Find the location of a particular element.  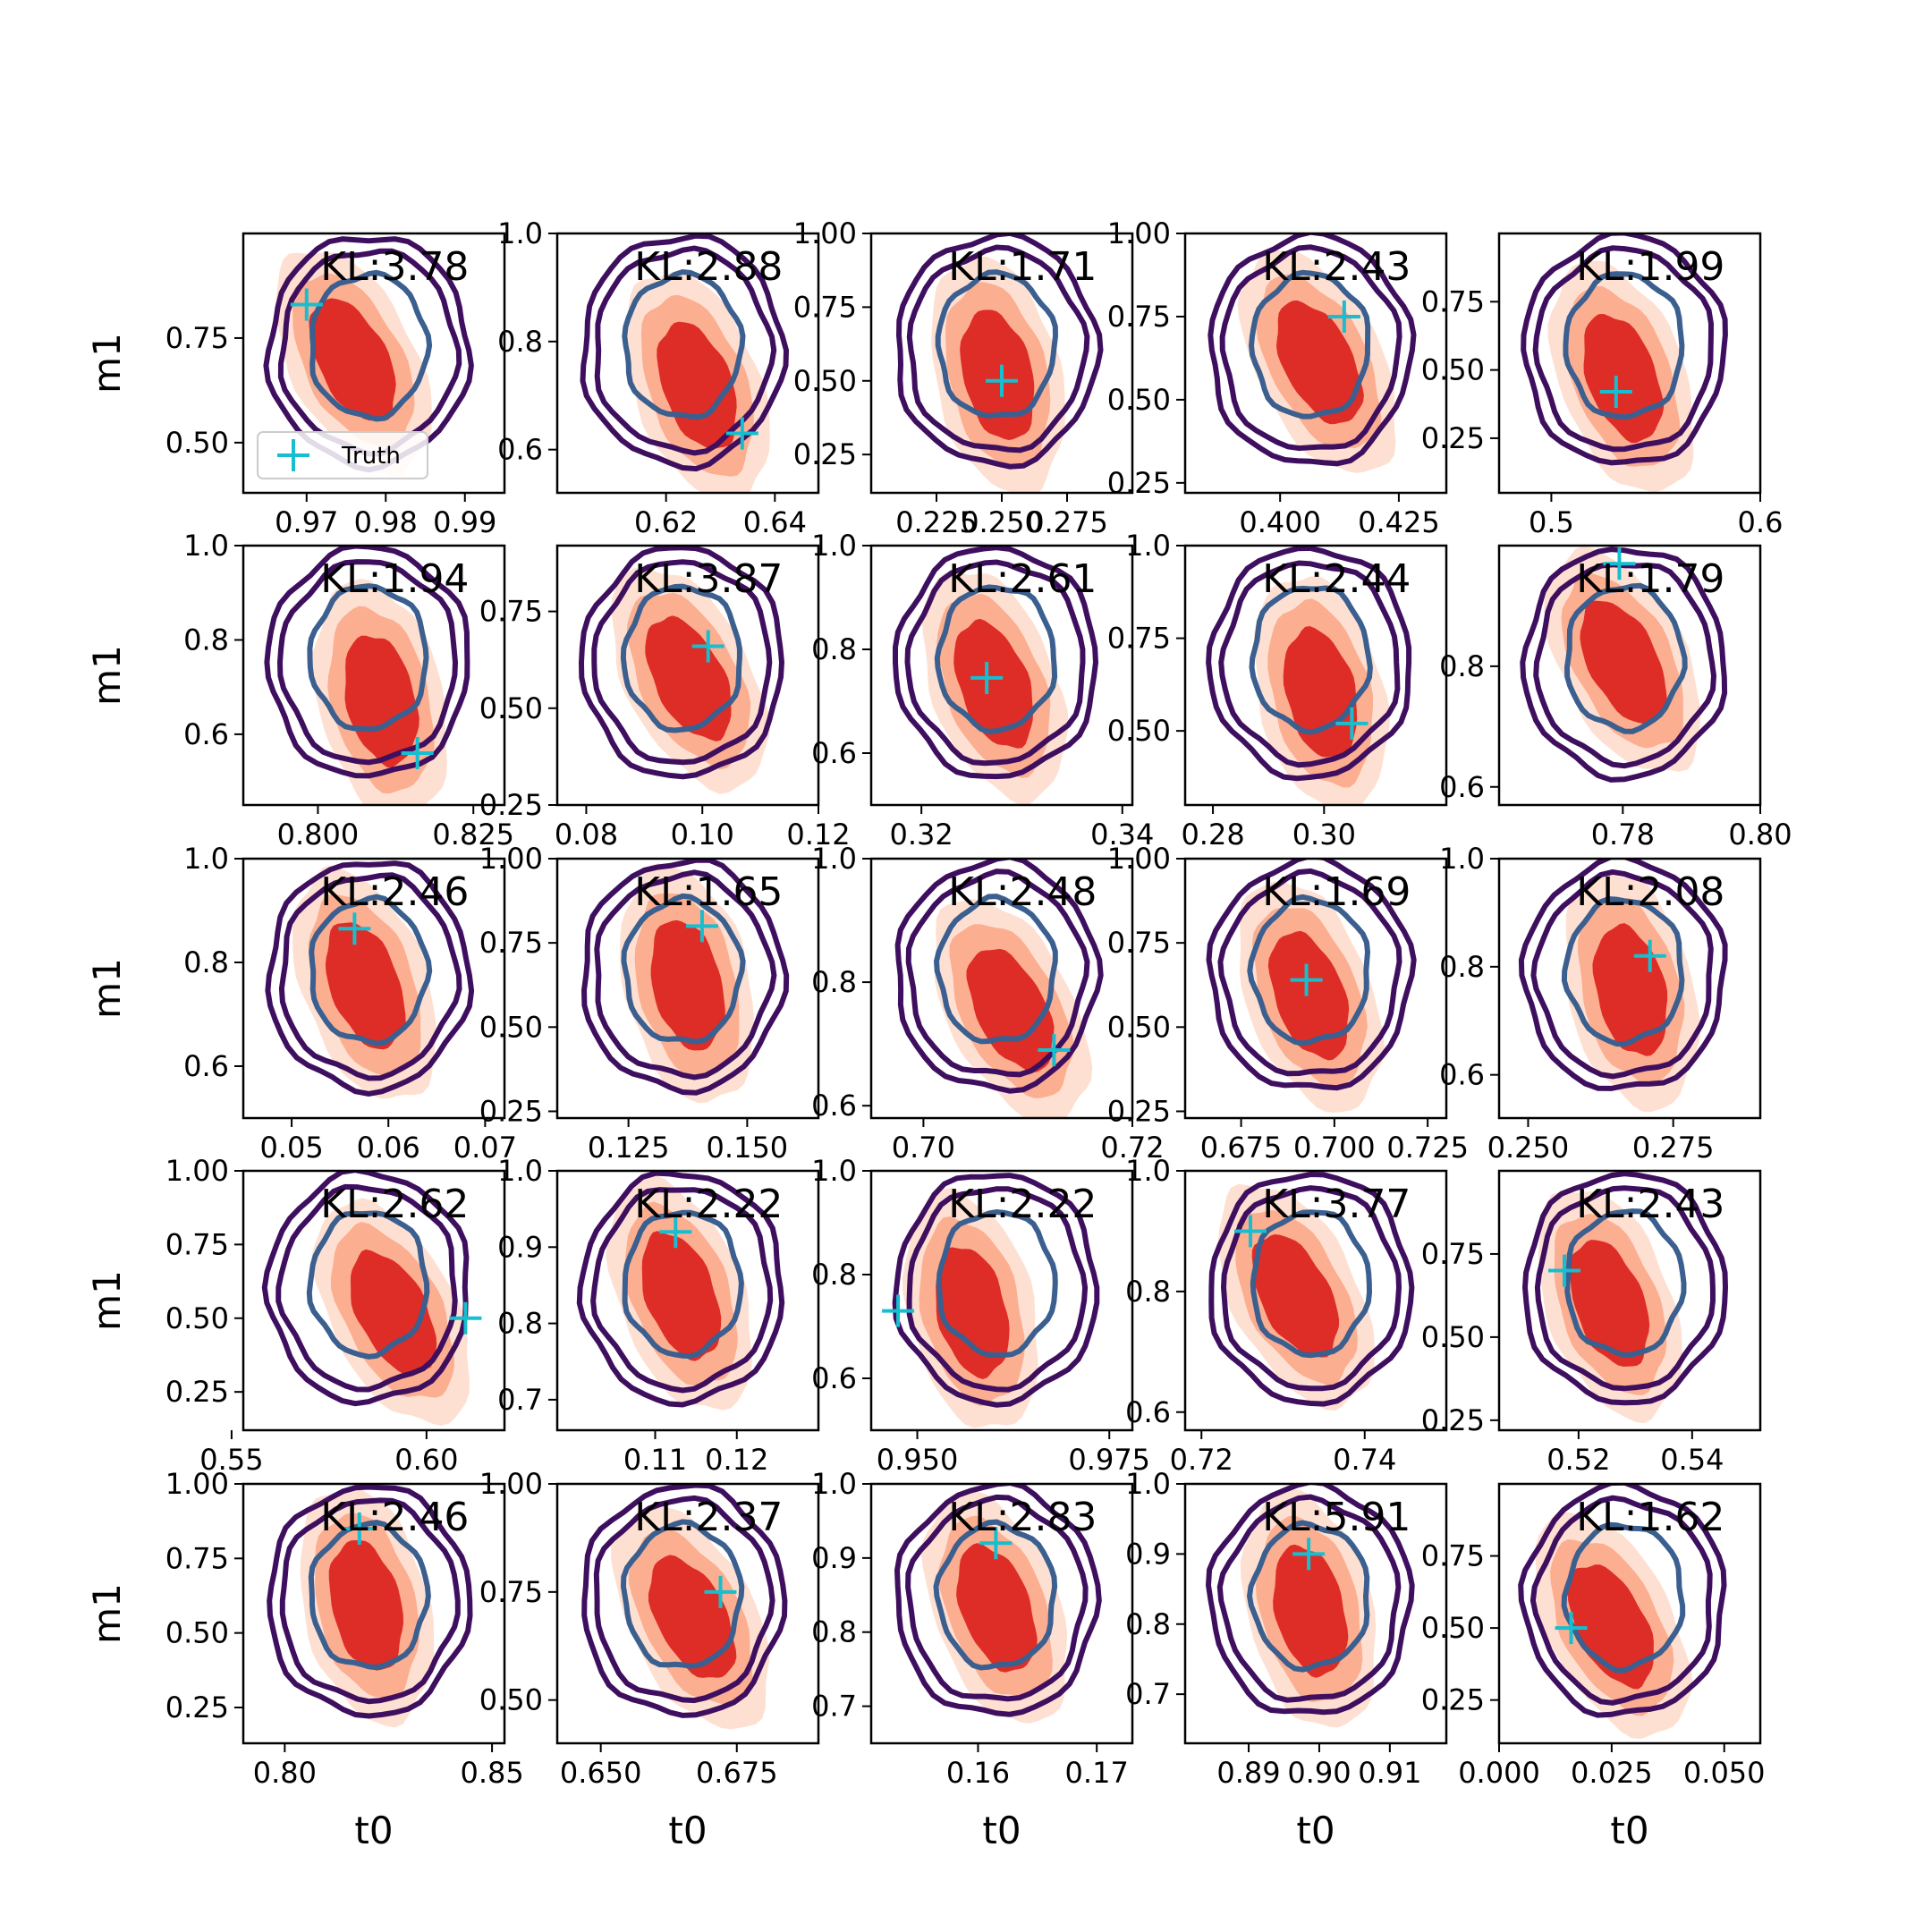

x-tick-label: 0.16 is located at coordinates (978, 1773).